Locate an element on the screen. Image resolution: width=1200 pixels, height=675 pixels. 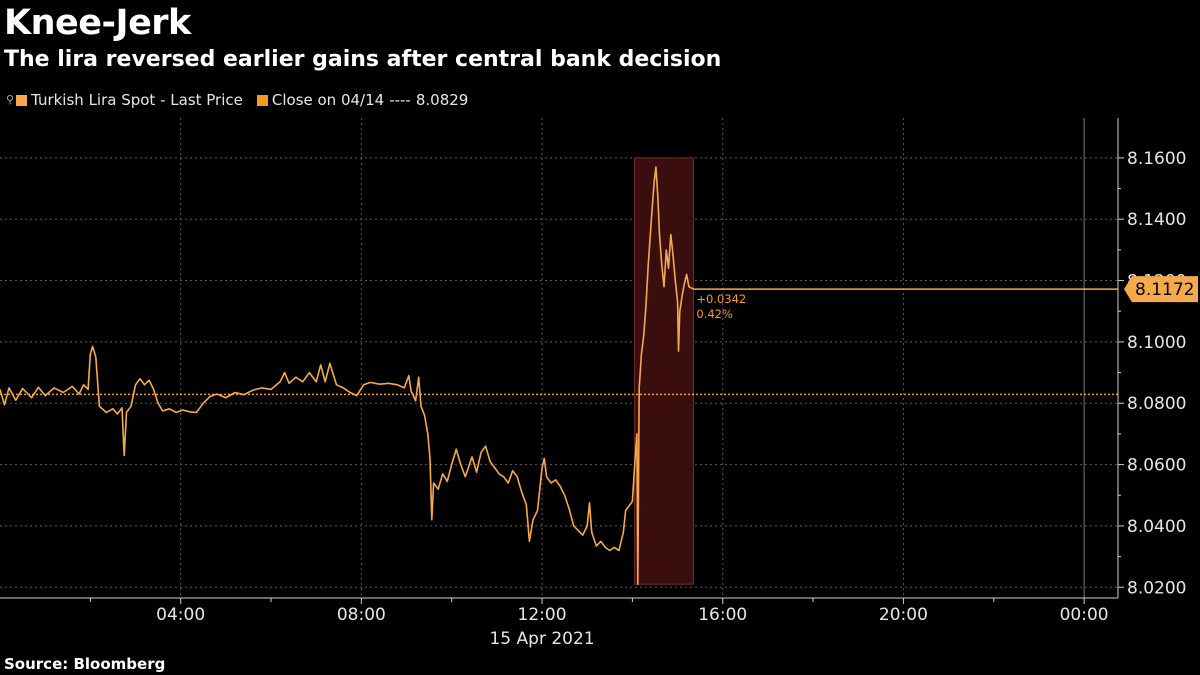
y-tick-label: 8.0200 is located at coordinates (1156, 588).